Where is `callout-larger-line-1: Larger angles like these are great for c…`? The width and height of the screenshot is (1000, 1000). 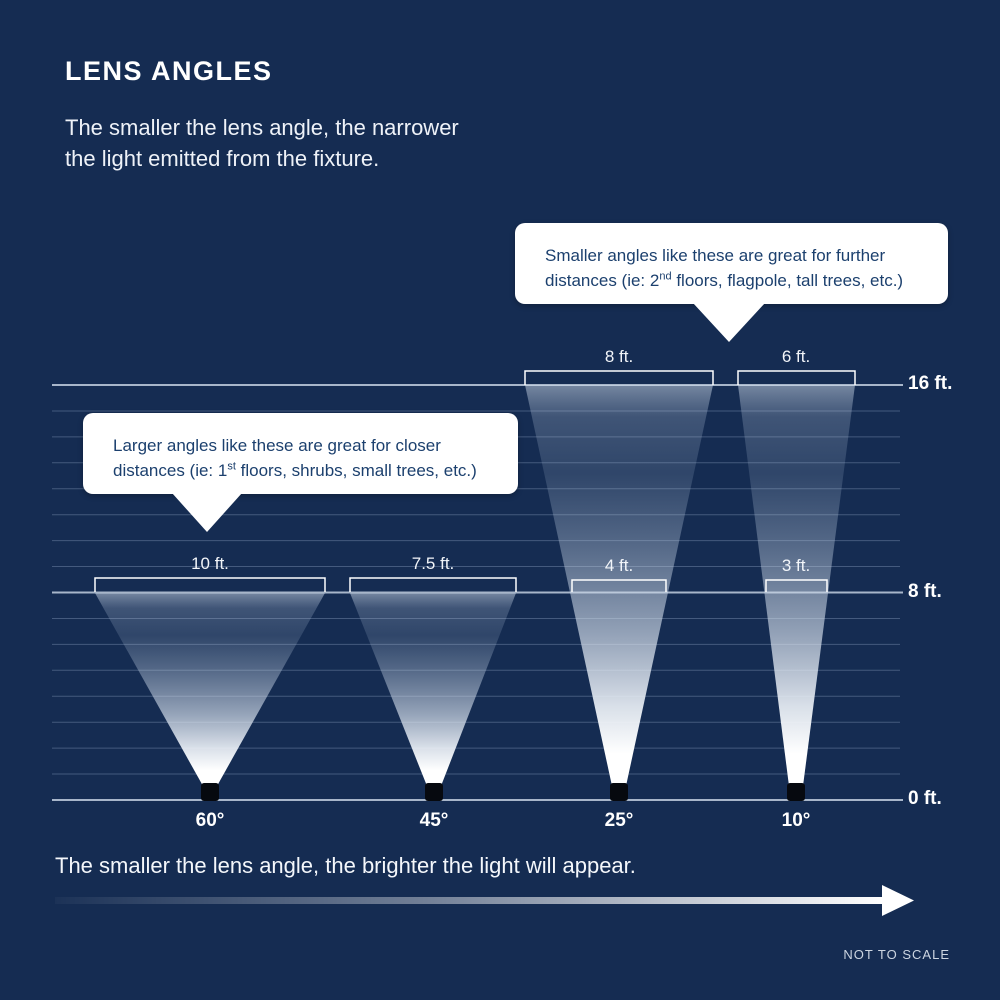 callout-larger-line-1: Larger angles like these are great for c… is located at coordinates (277, 445).